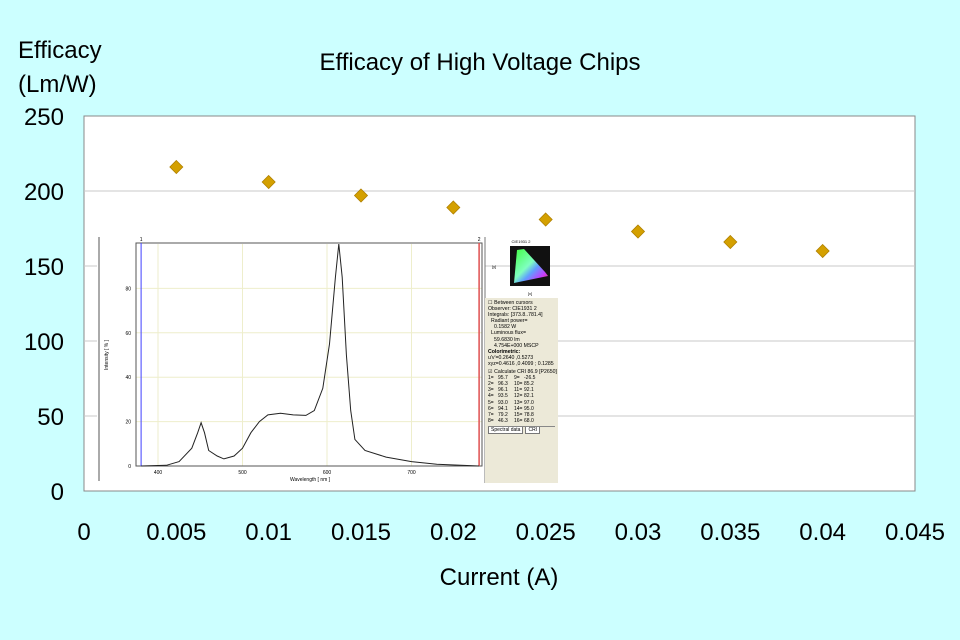  I want to click on panel-tabs: Spectral data CRI, so click(521, 429).